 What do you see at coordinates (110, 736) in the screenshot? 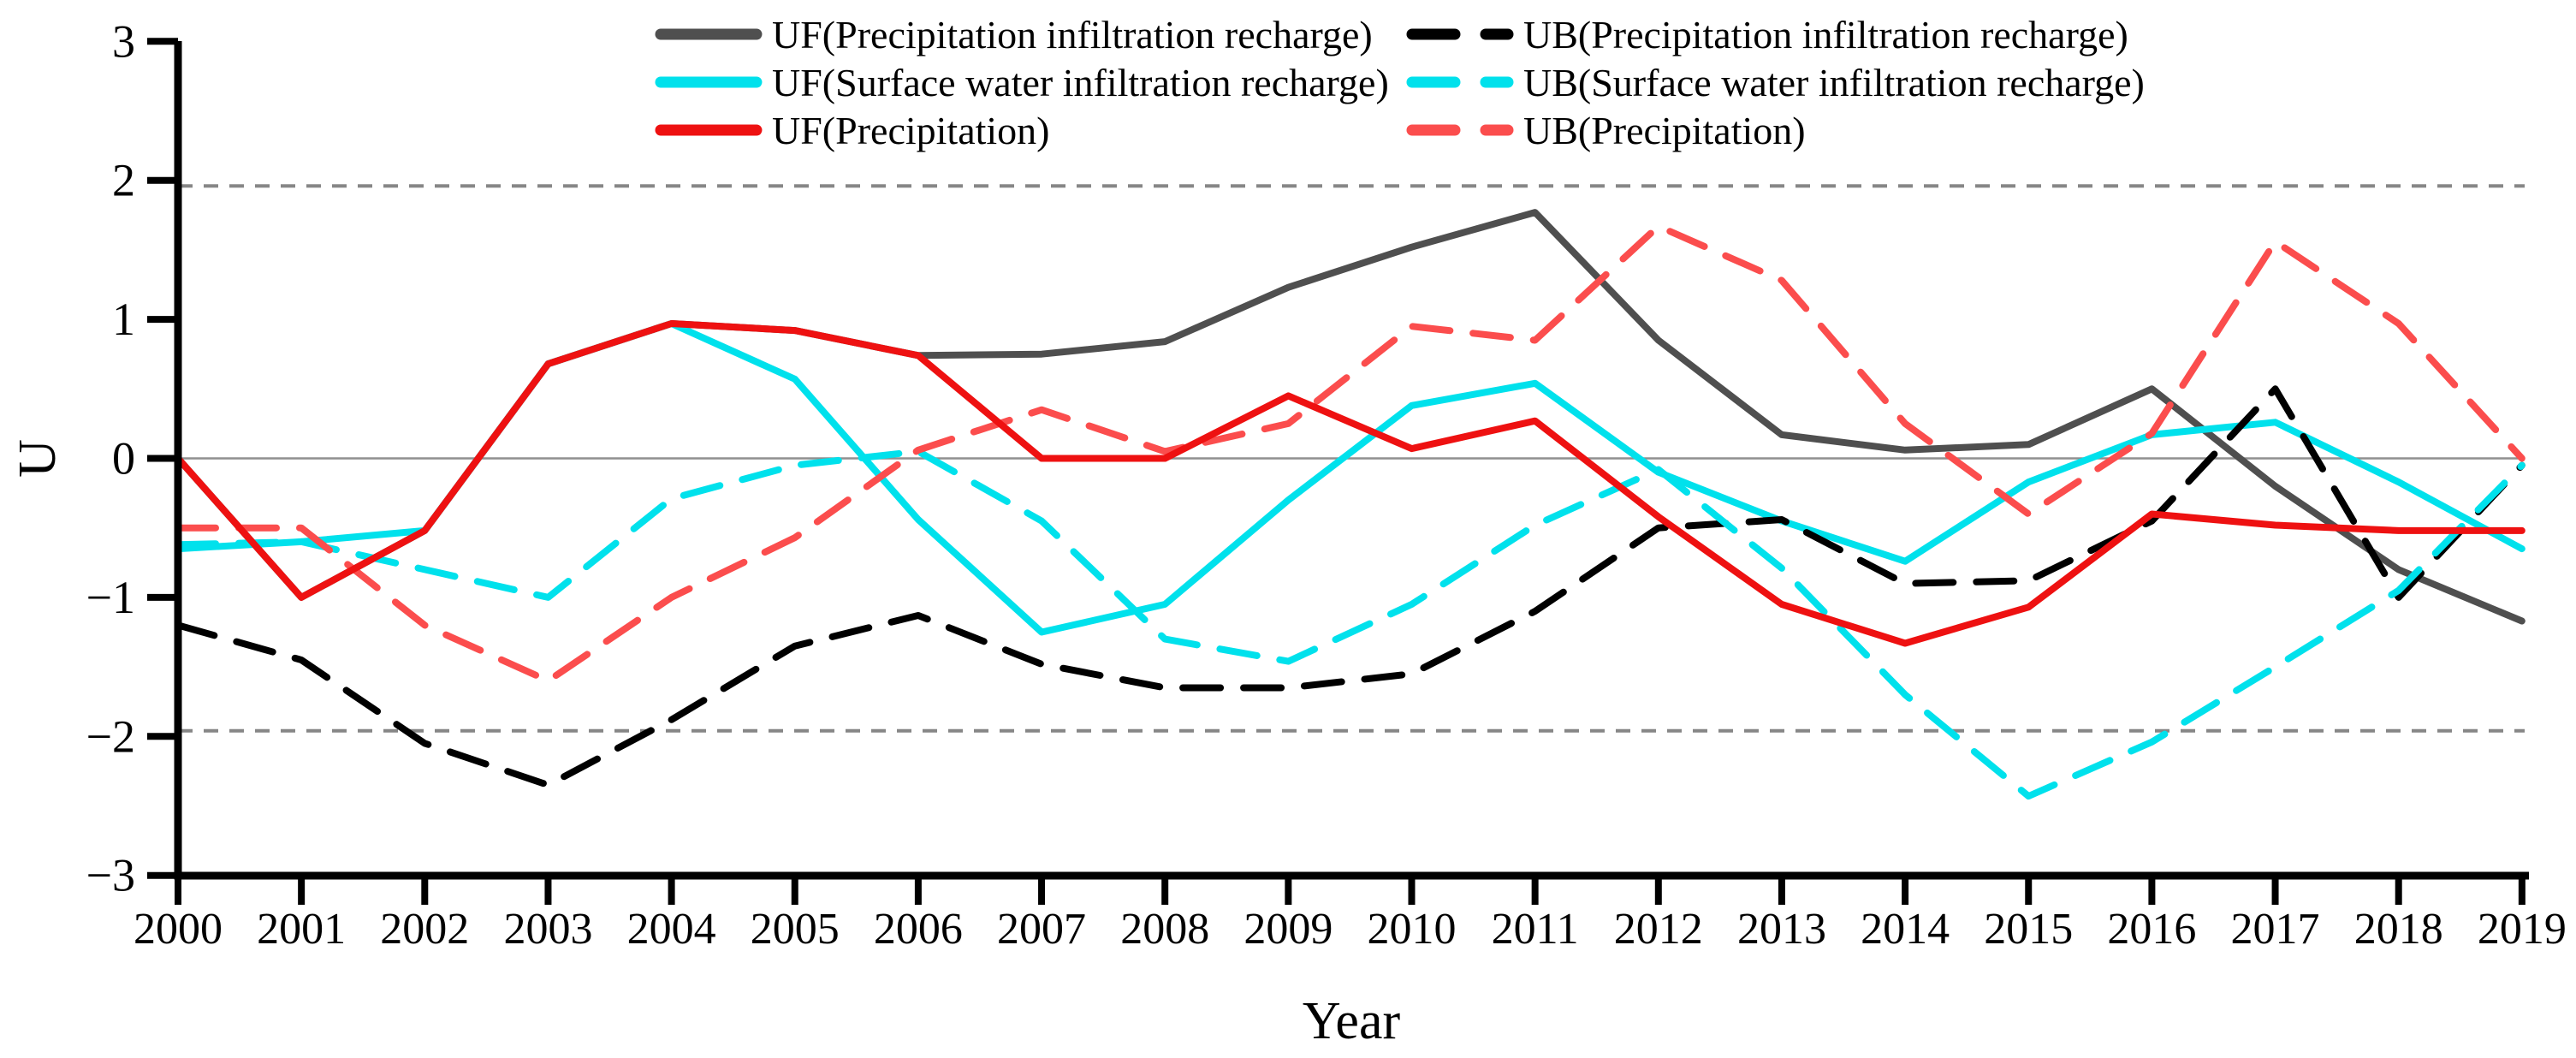
I see `y-tick-label: −2` at bounding box center [110, 736].